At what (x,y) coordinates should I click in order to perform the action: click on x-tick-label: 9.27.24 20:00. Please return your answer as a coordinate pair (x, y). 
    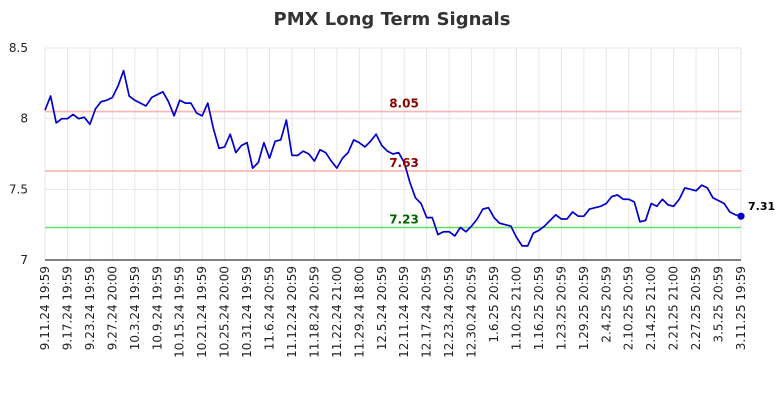
    Looking at the image, I should click on (112, 308).